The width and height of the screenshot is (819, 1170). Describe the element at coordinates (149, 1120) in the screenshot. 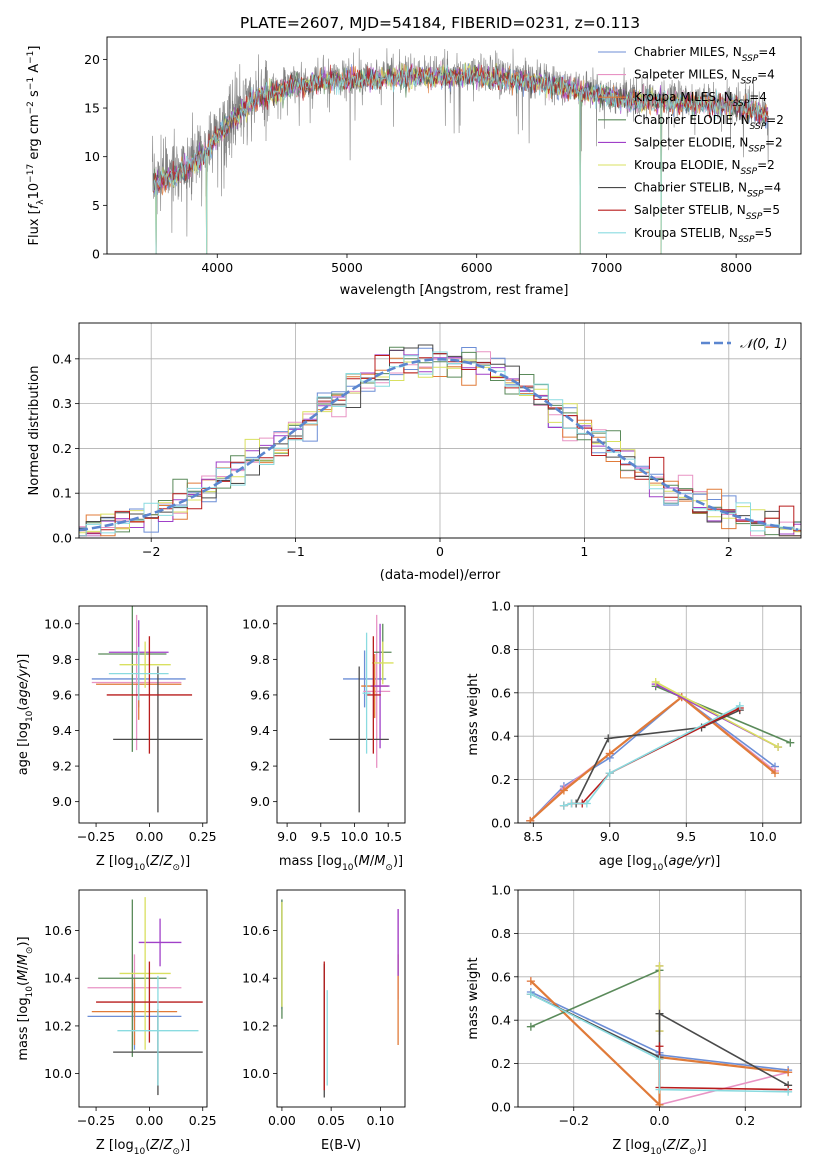

I see `x-tick-label: 0.00` at that location.